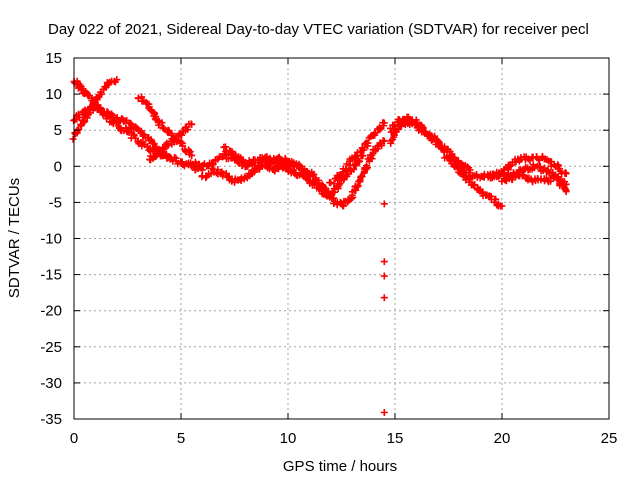 The height and width of the screenshot is (480, 640). I want to click on y-tick-label: -30, so click(51, 383).